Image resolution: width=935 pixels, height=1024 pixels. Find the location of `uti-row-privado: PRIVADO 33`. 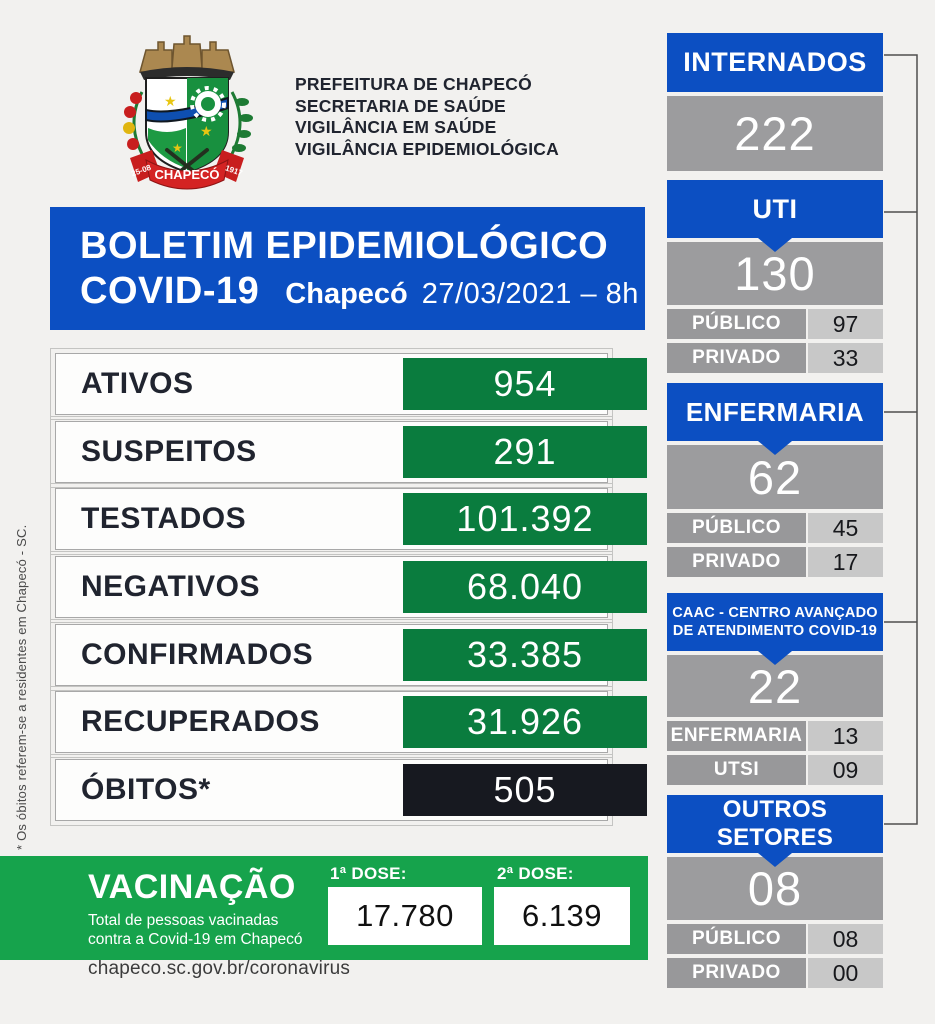

uti-row-privado: PRIVADO 33 is located at coordinates (775, 358).